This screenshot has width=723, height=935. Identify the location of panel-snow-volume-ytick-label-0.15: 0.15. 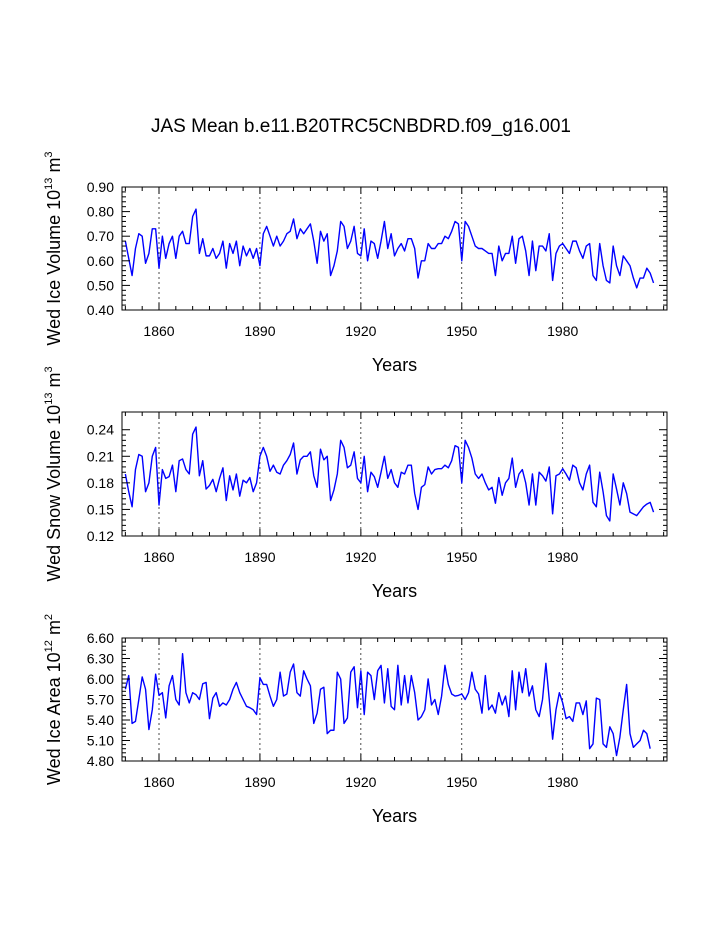
(100, 509).